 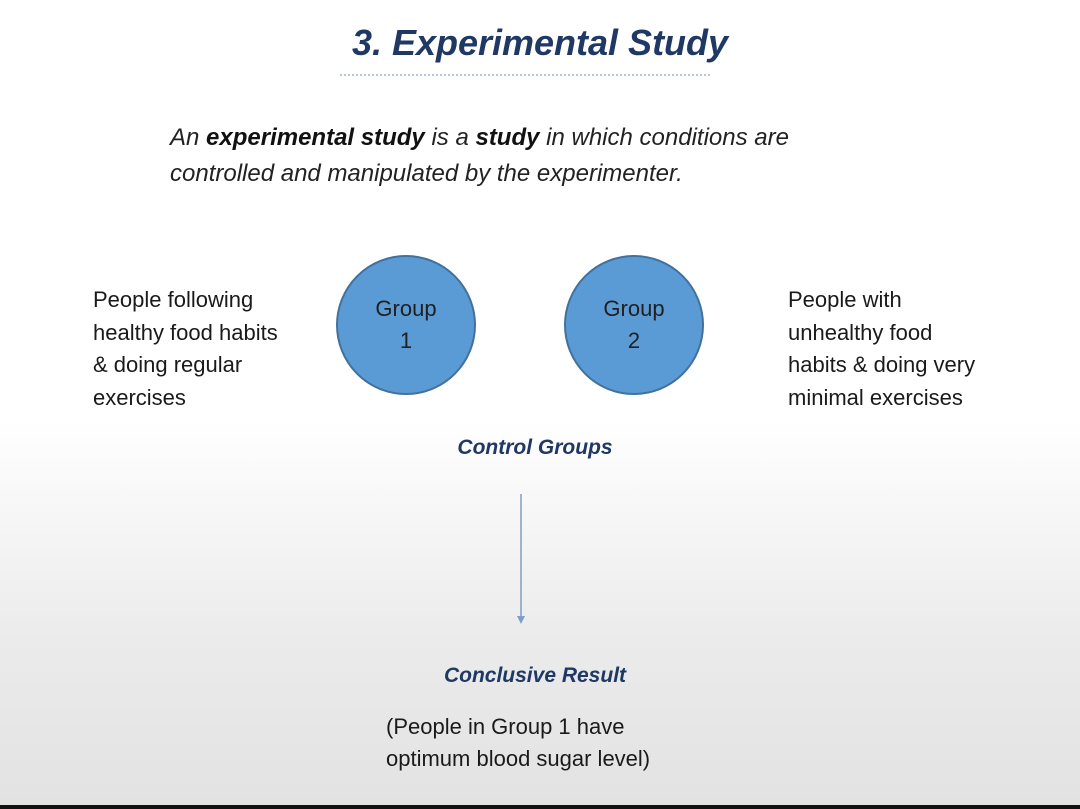 I want to click on group-1-description-line: People following, so click(x=173, y=299).